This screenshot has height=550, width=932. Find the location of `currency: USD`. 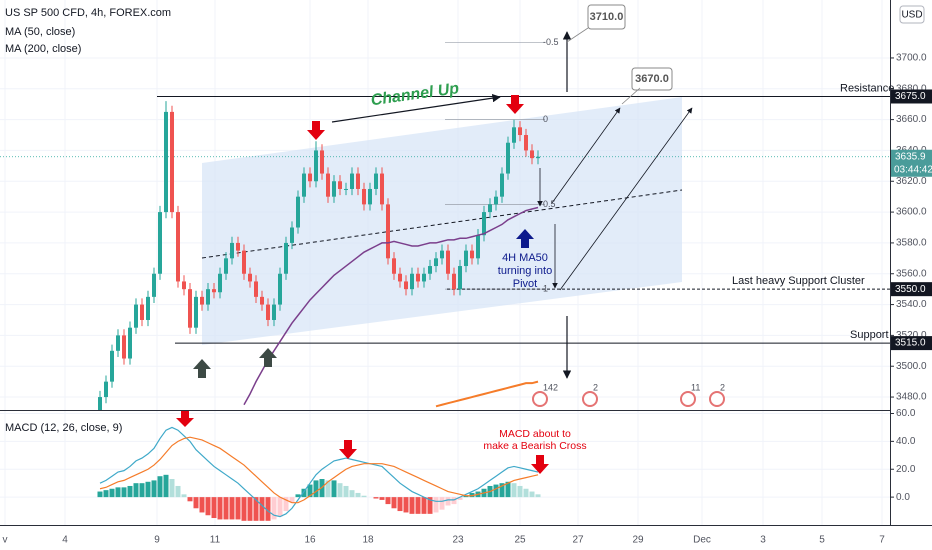

currency: USD is located at coordinates (911, 15).